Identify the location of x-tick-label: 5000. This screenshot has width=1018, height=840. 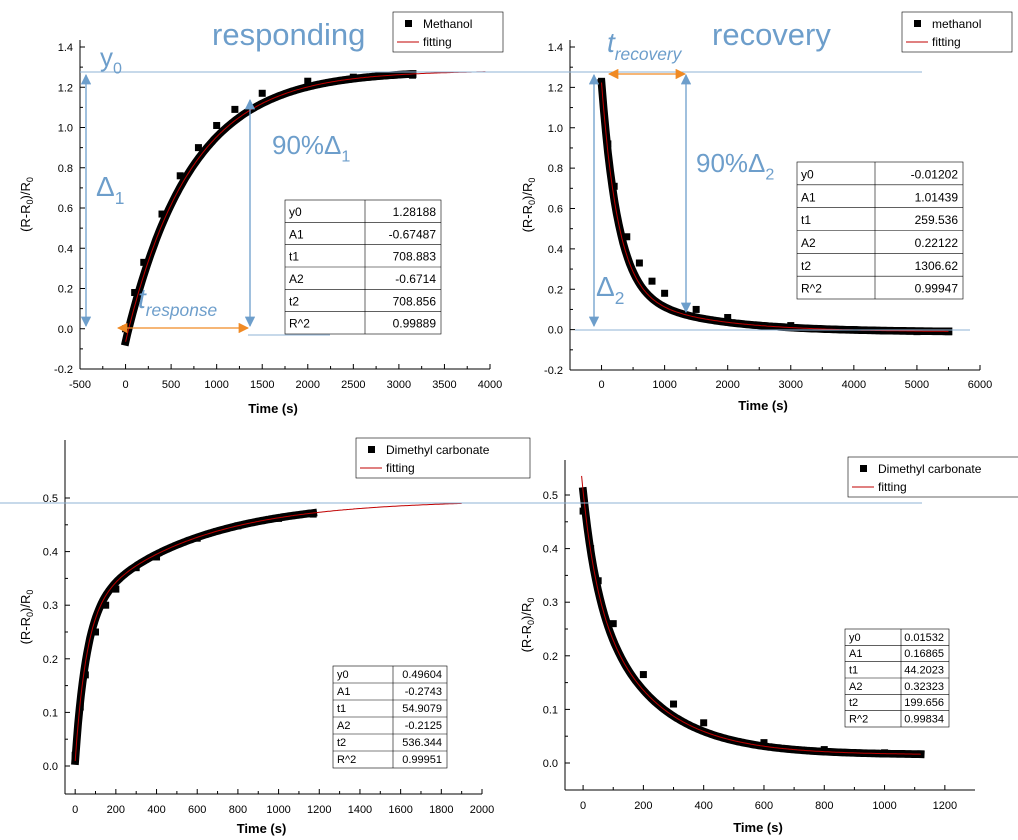
(917, 385).